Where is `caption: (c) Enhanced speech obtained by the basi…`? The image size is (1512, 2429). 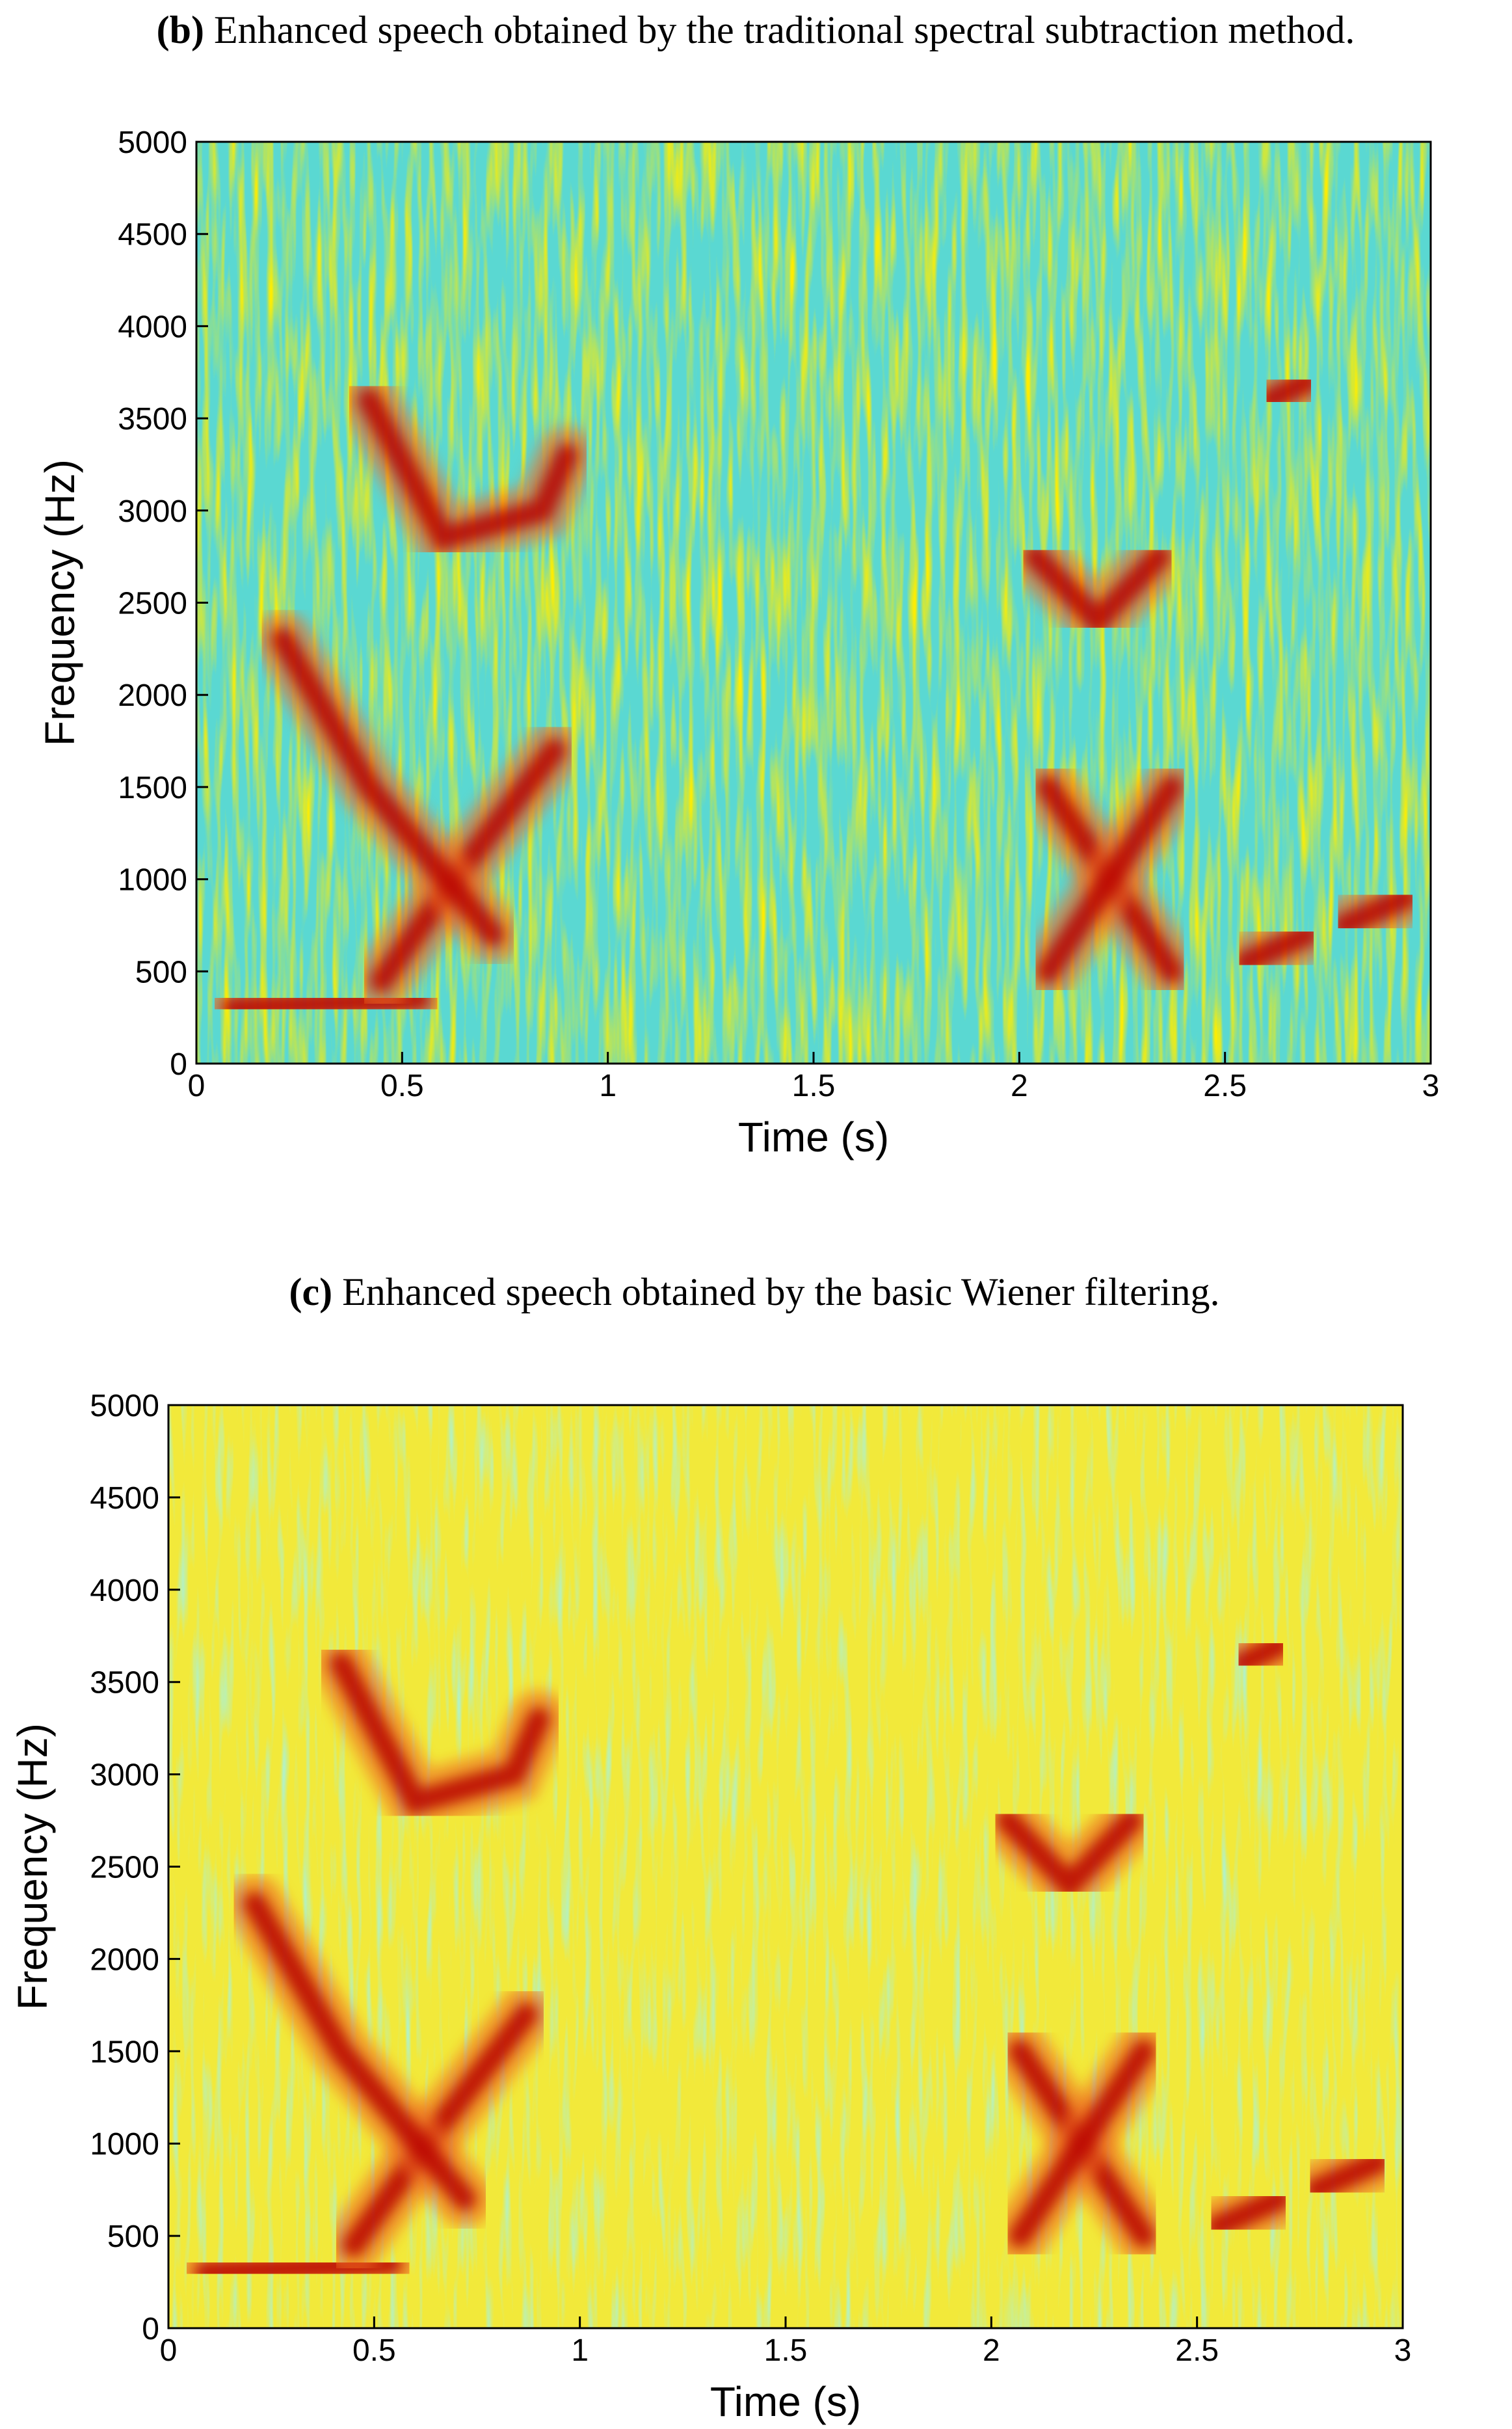
caption: (c) Enhanced speech obtained by the basi… is located at coordinates (754, 1291).